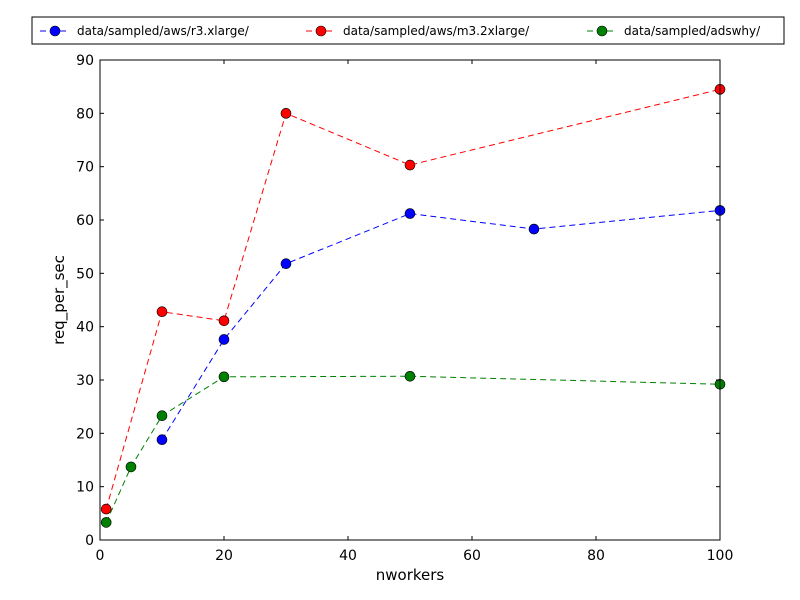 This screenshot has height=600, width=800. What do you see at coordinates (85, 274) in the screenshot?
I see `y-tick-label: 50` at bounding box center [85, 274].